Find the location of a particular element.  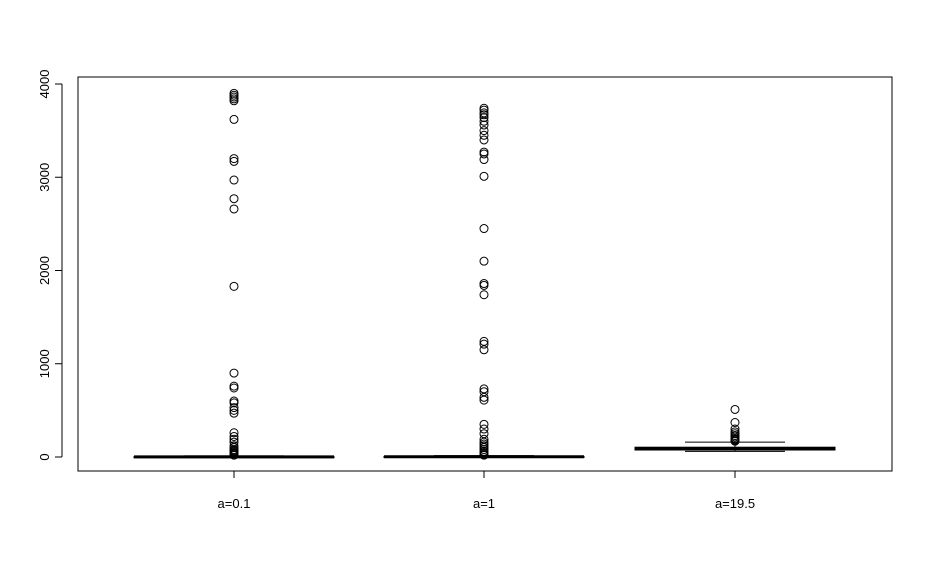

y-axis: 0 1000 2000 3000 4000 is located at coordinates (50, 265).